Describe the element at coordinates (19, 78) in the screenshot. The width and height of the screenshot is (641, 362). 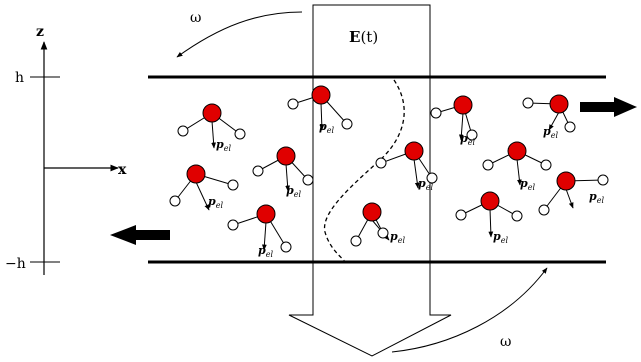
I see `h-label: h` at that location.